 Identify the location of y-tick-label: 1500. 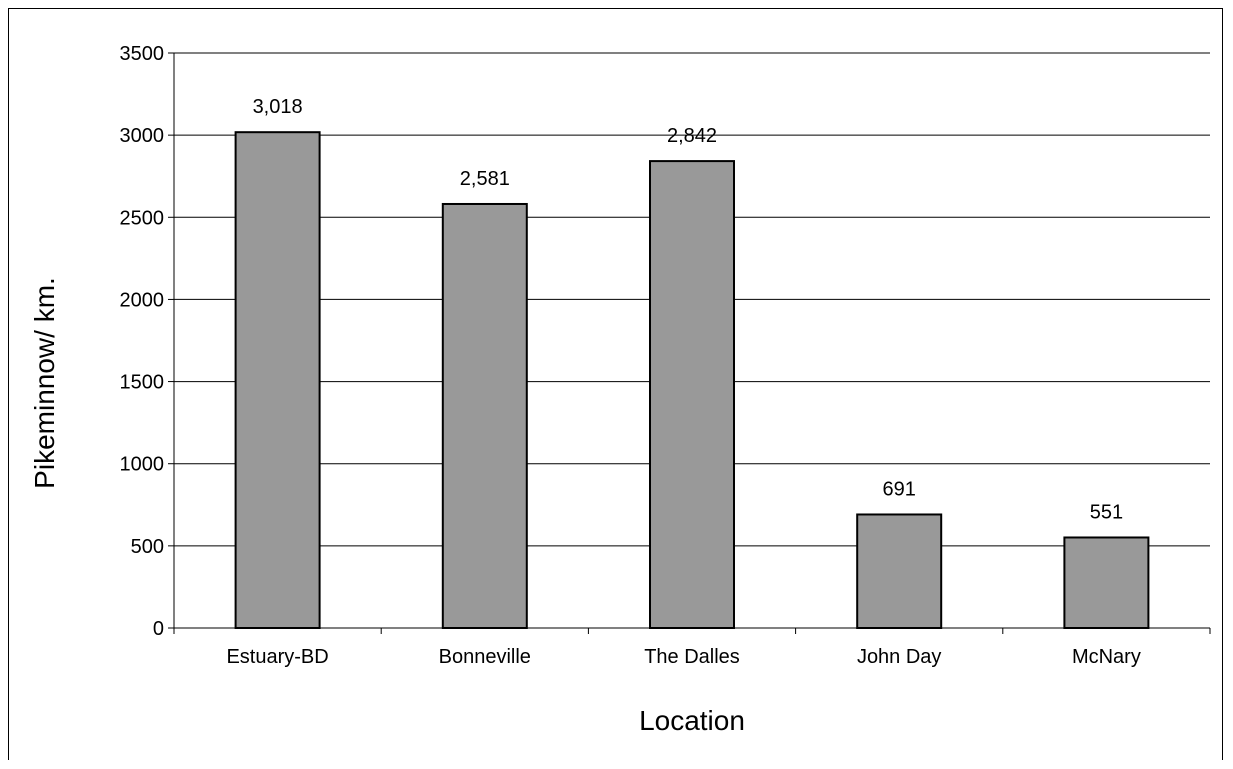
(142, 383).